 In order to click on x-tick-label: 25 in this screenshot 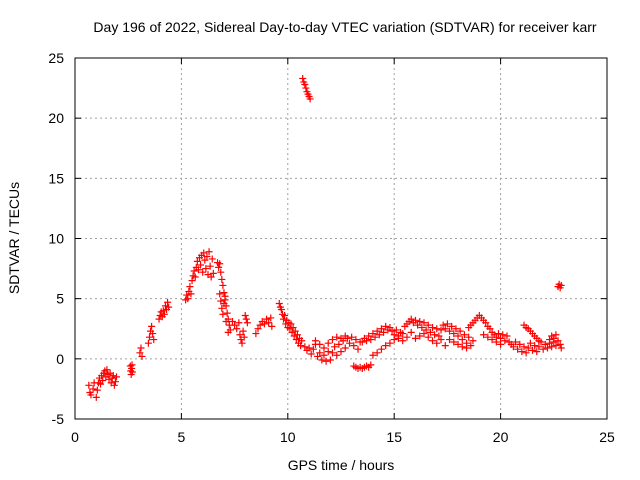, I will do `click(607, 437)`.